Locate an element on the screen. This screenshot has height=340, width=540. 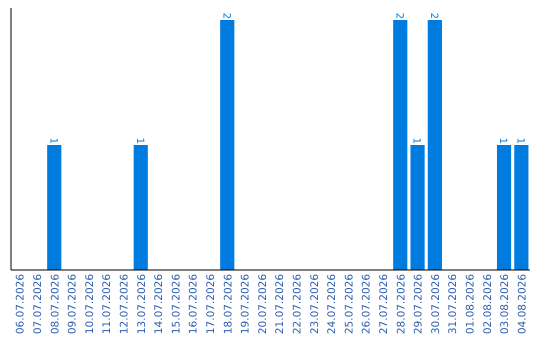
x-tick-label: 09.07.2026 is located at coordinates (72, 304).